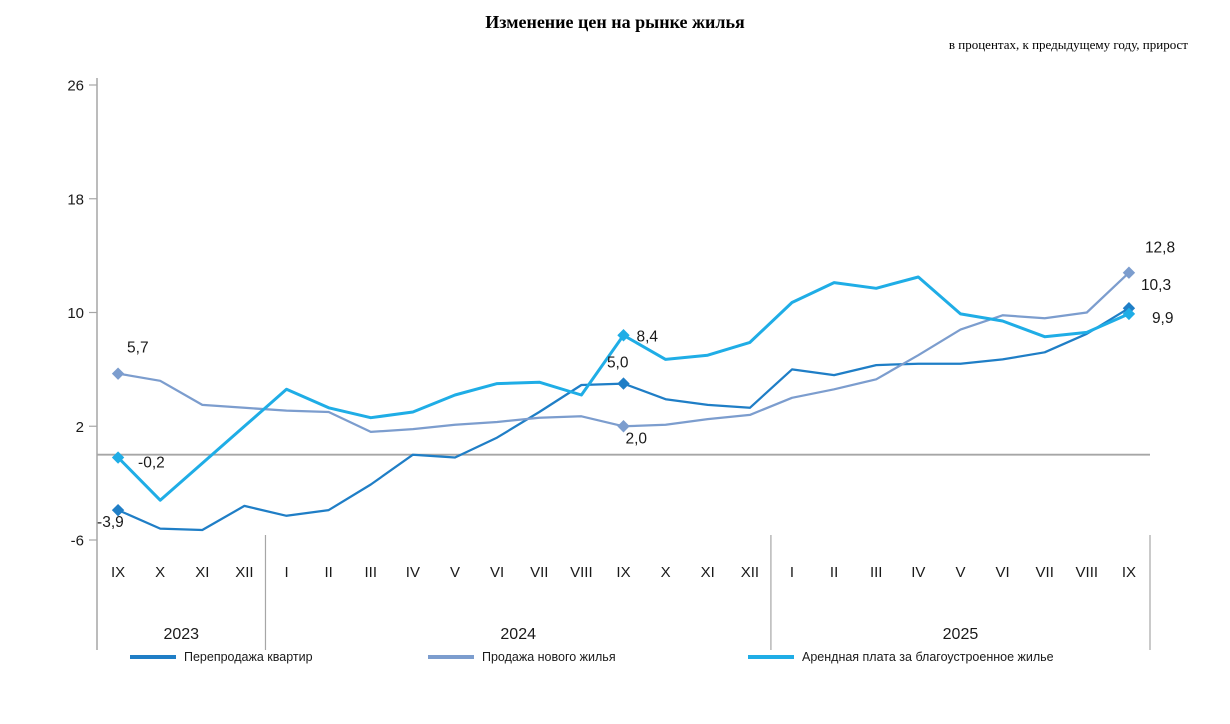  Describe the element at coordinates (75, 86) in the screenshot. I see `y-tick-label: 26` at that location.